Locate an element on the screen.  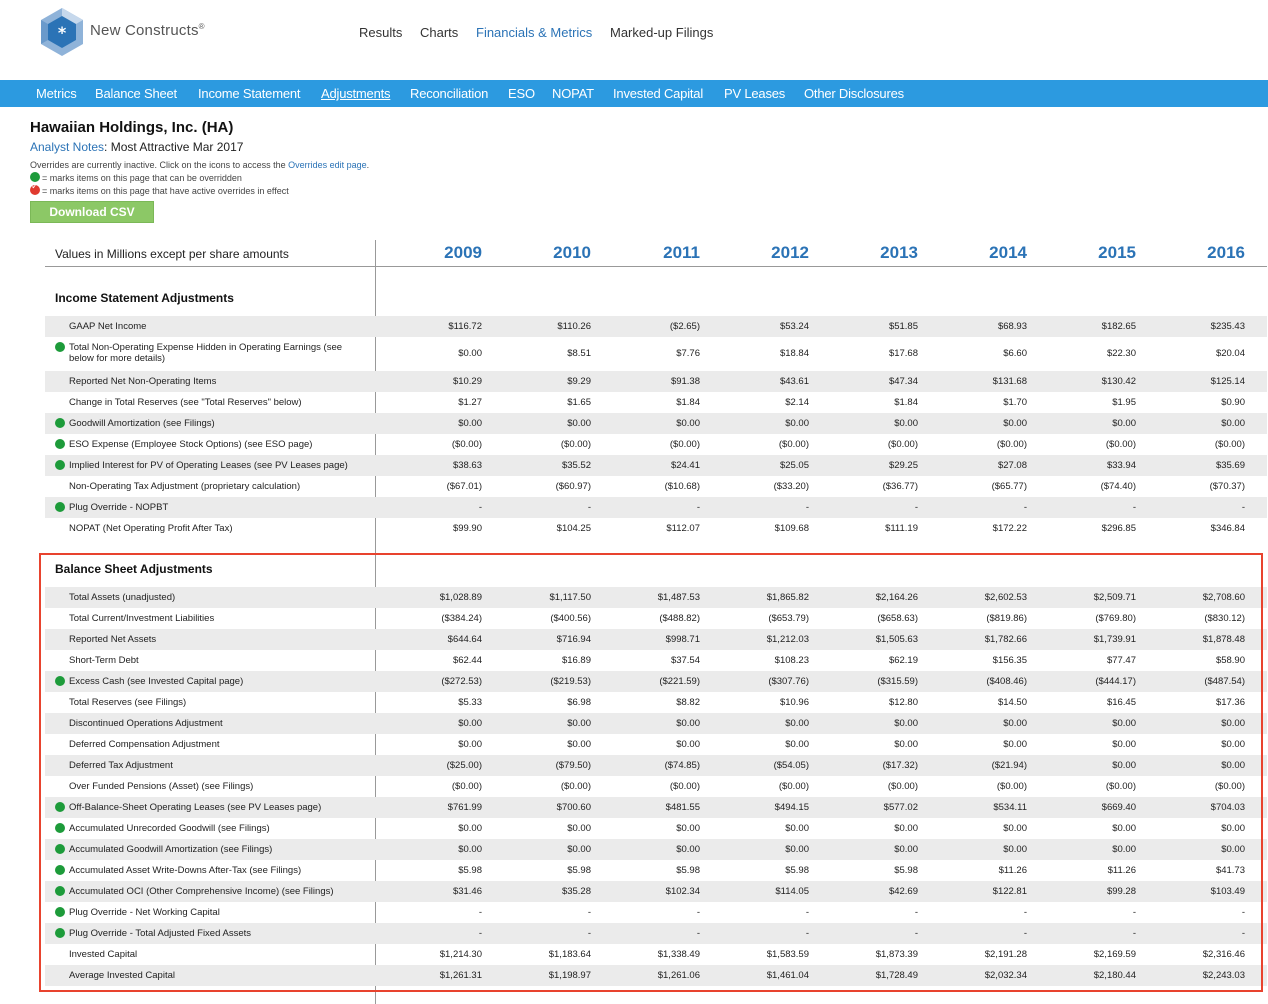
table-cell: $998.71 is located at coordinates (682, 639).